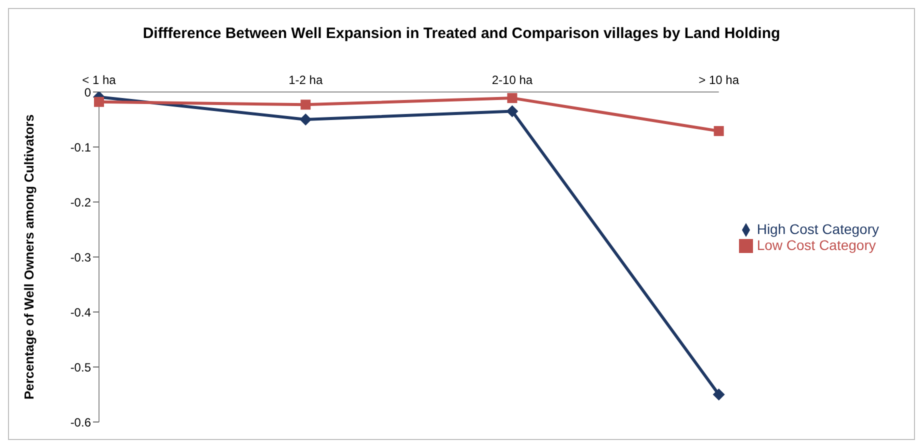 The width and height of the screenshot is (921, 447). I want to click on y-tick-label: -0.3, so click(81, 257).